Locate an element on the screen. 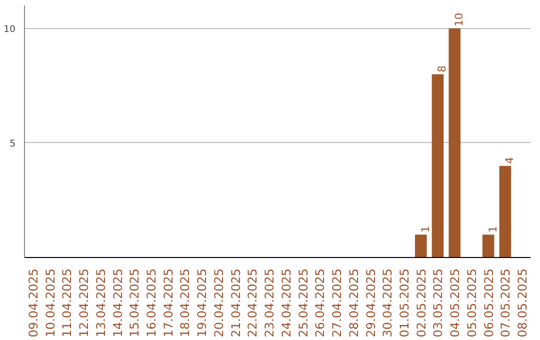  x-tick-label: 12.04.2025 is located at coordinates (84, 303).